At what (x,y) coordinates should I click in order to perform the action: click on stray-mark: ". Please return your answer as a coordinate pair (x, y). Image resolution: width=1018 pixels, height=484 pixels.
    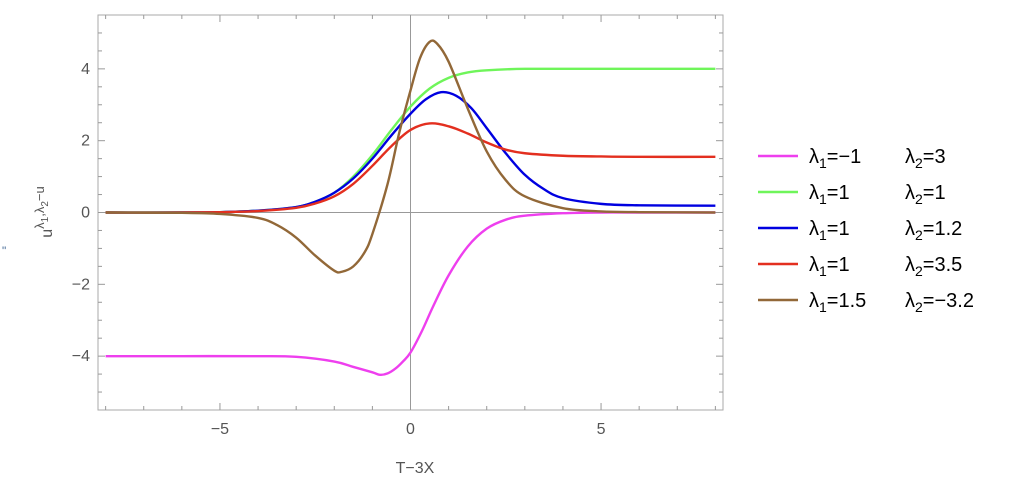
    Looking at the image, I should click on (4, 251).